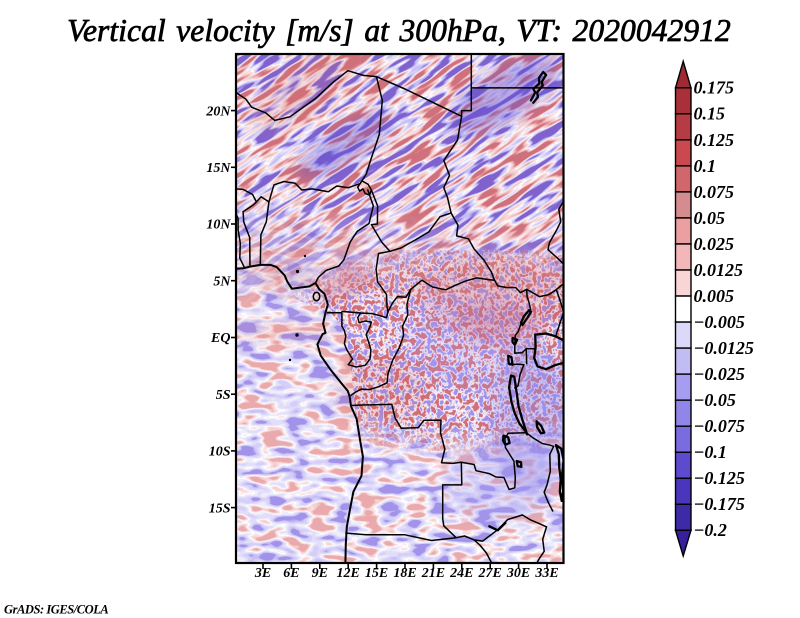  I want to click on svg-text: 21E, so click(433, 573).